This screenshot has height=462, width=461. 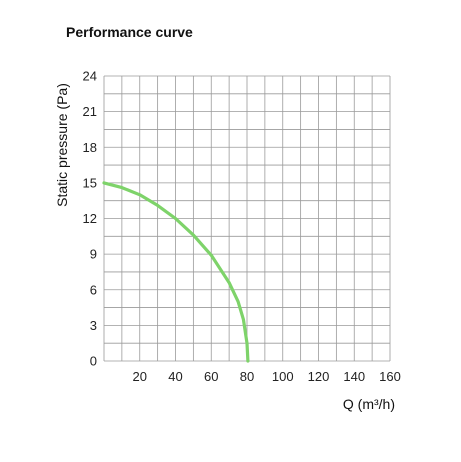 I want to click on y-tick-label: 12, so click(x=90, y=218).